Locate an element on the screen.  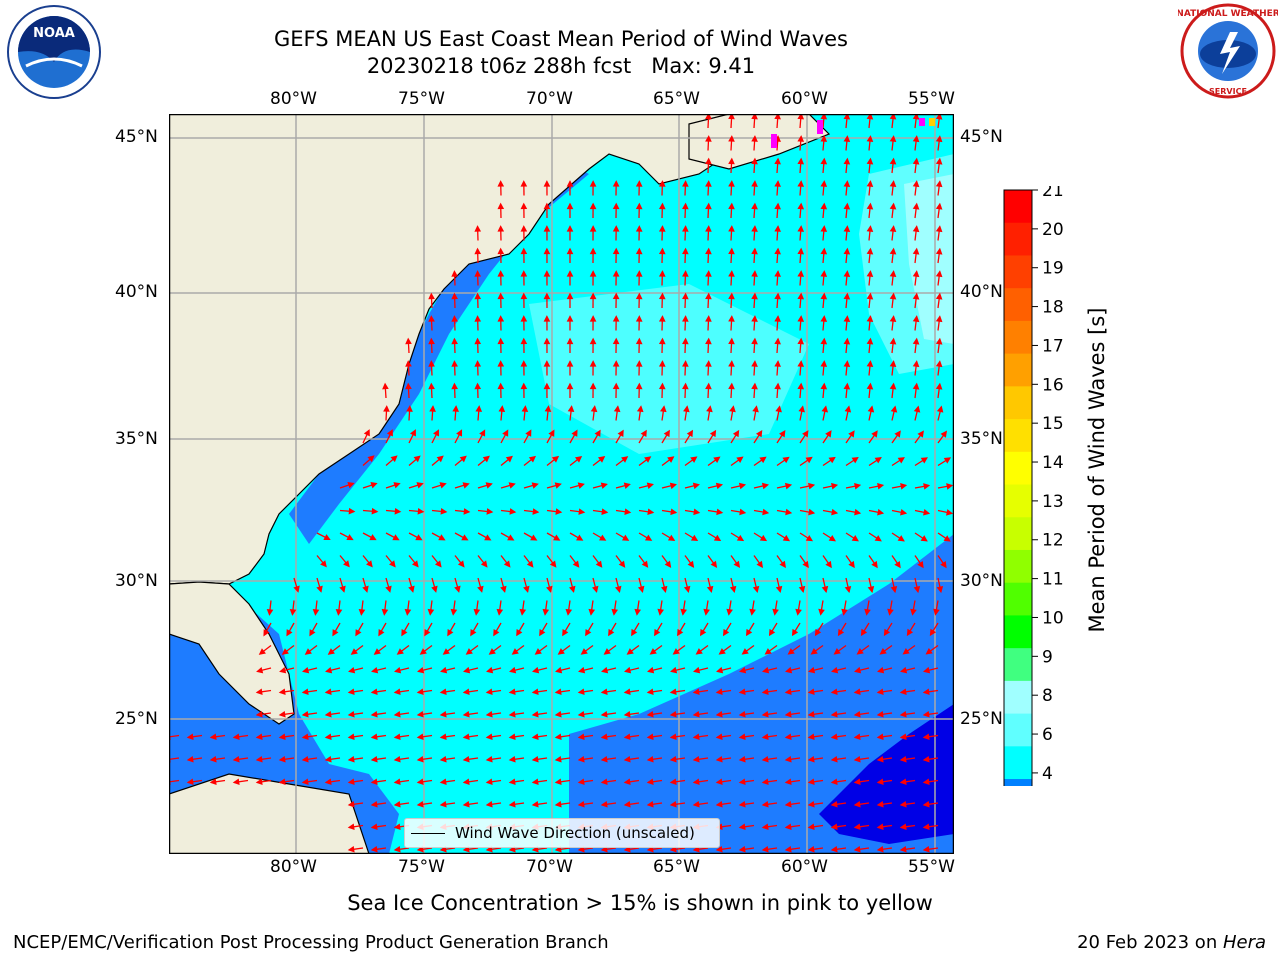
colorbar-tick-label: 14 is located at coordinates (1053, 463).